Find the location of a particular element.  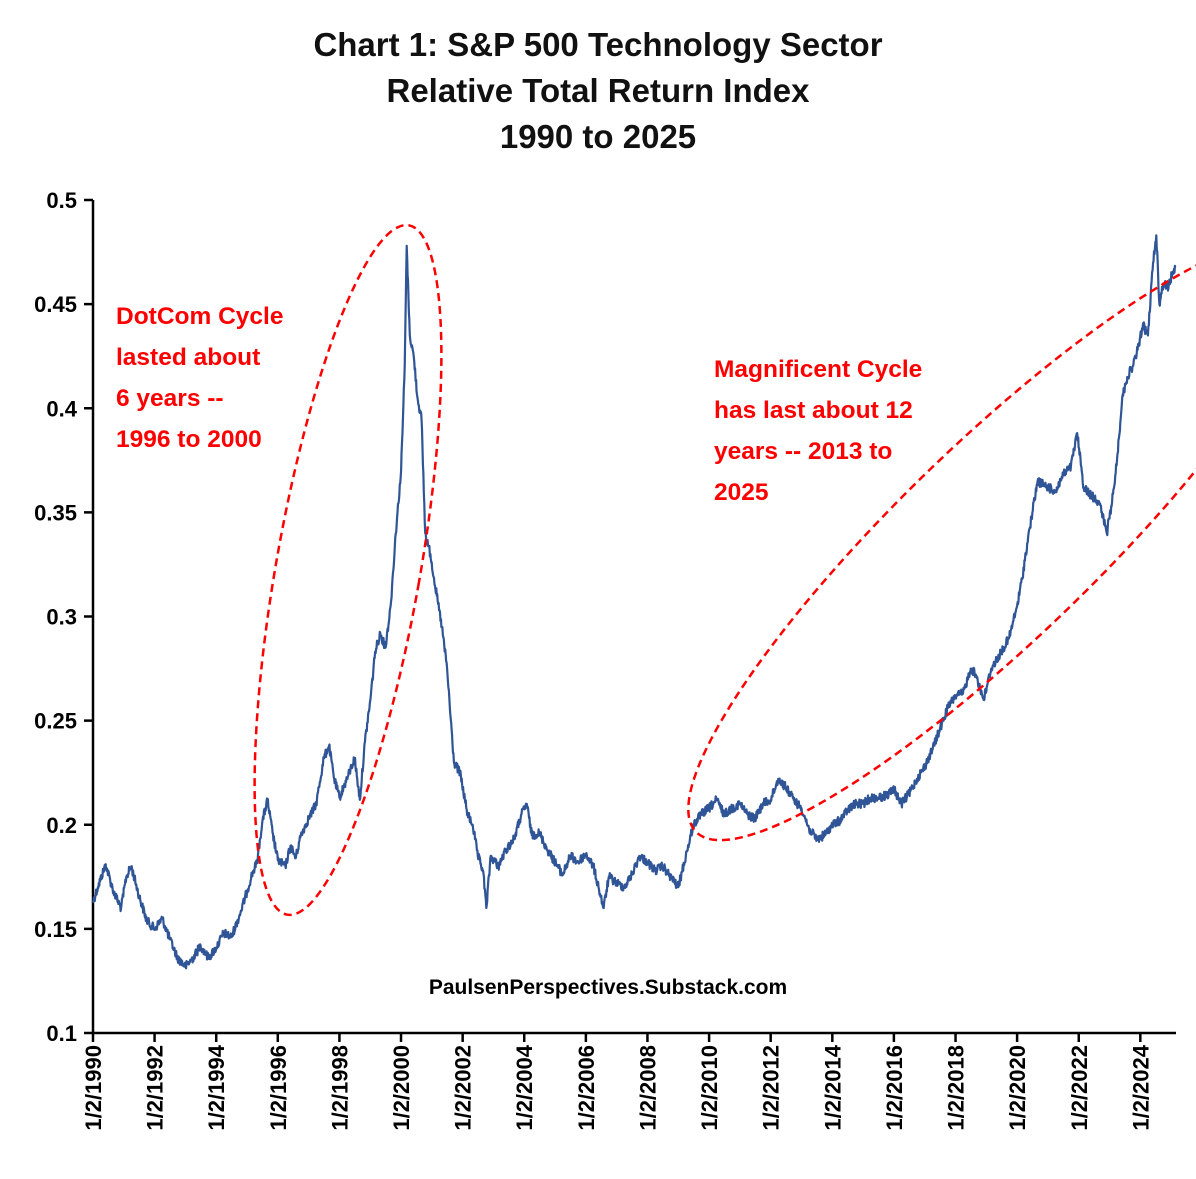

x-tick-label: 1/2/1994 is located at coordinates (216, 1087).